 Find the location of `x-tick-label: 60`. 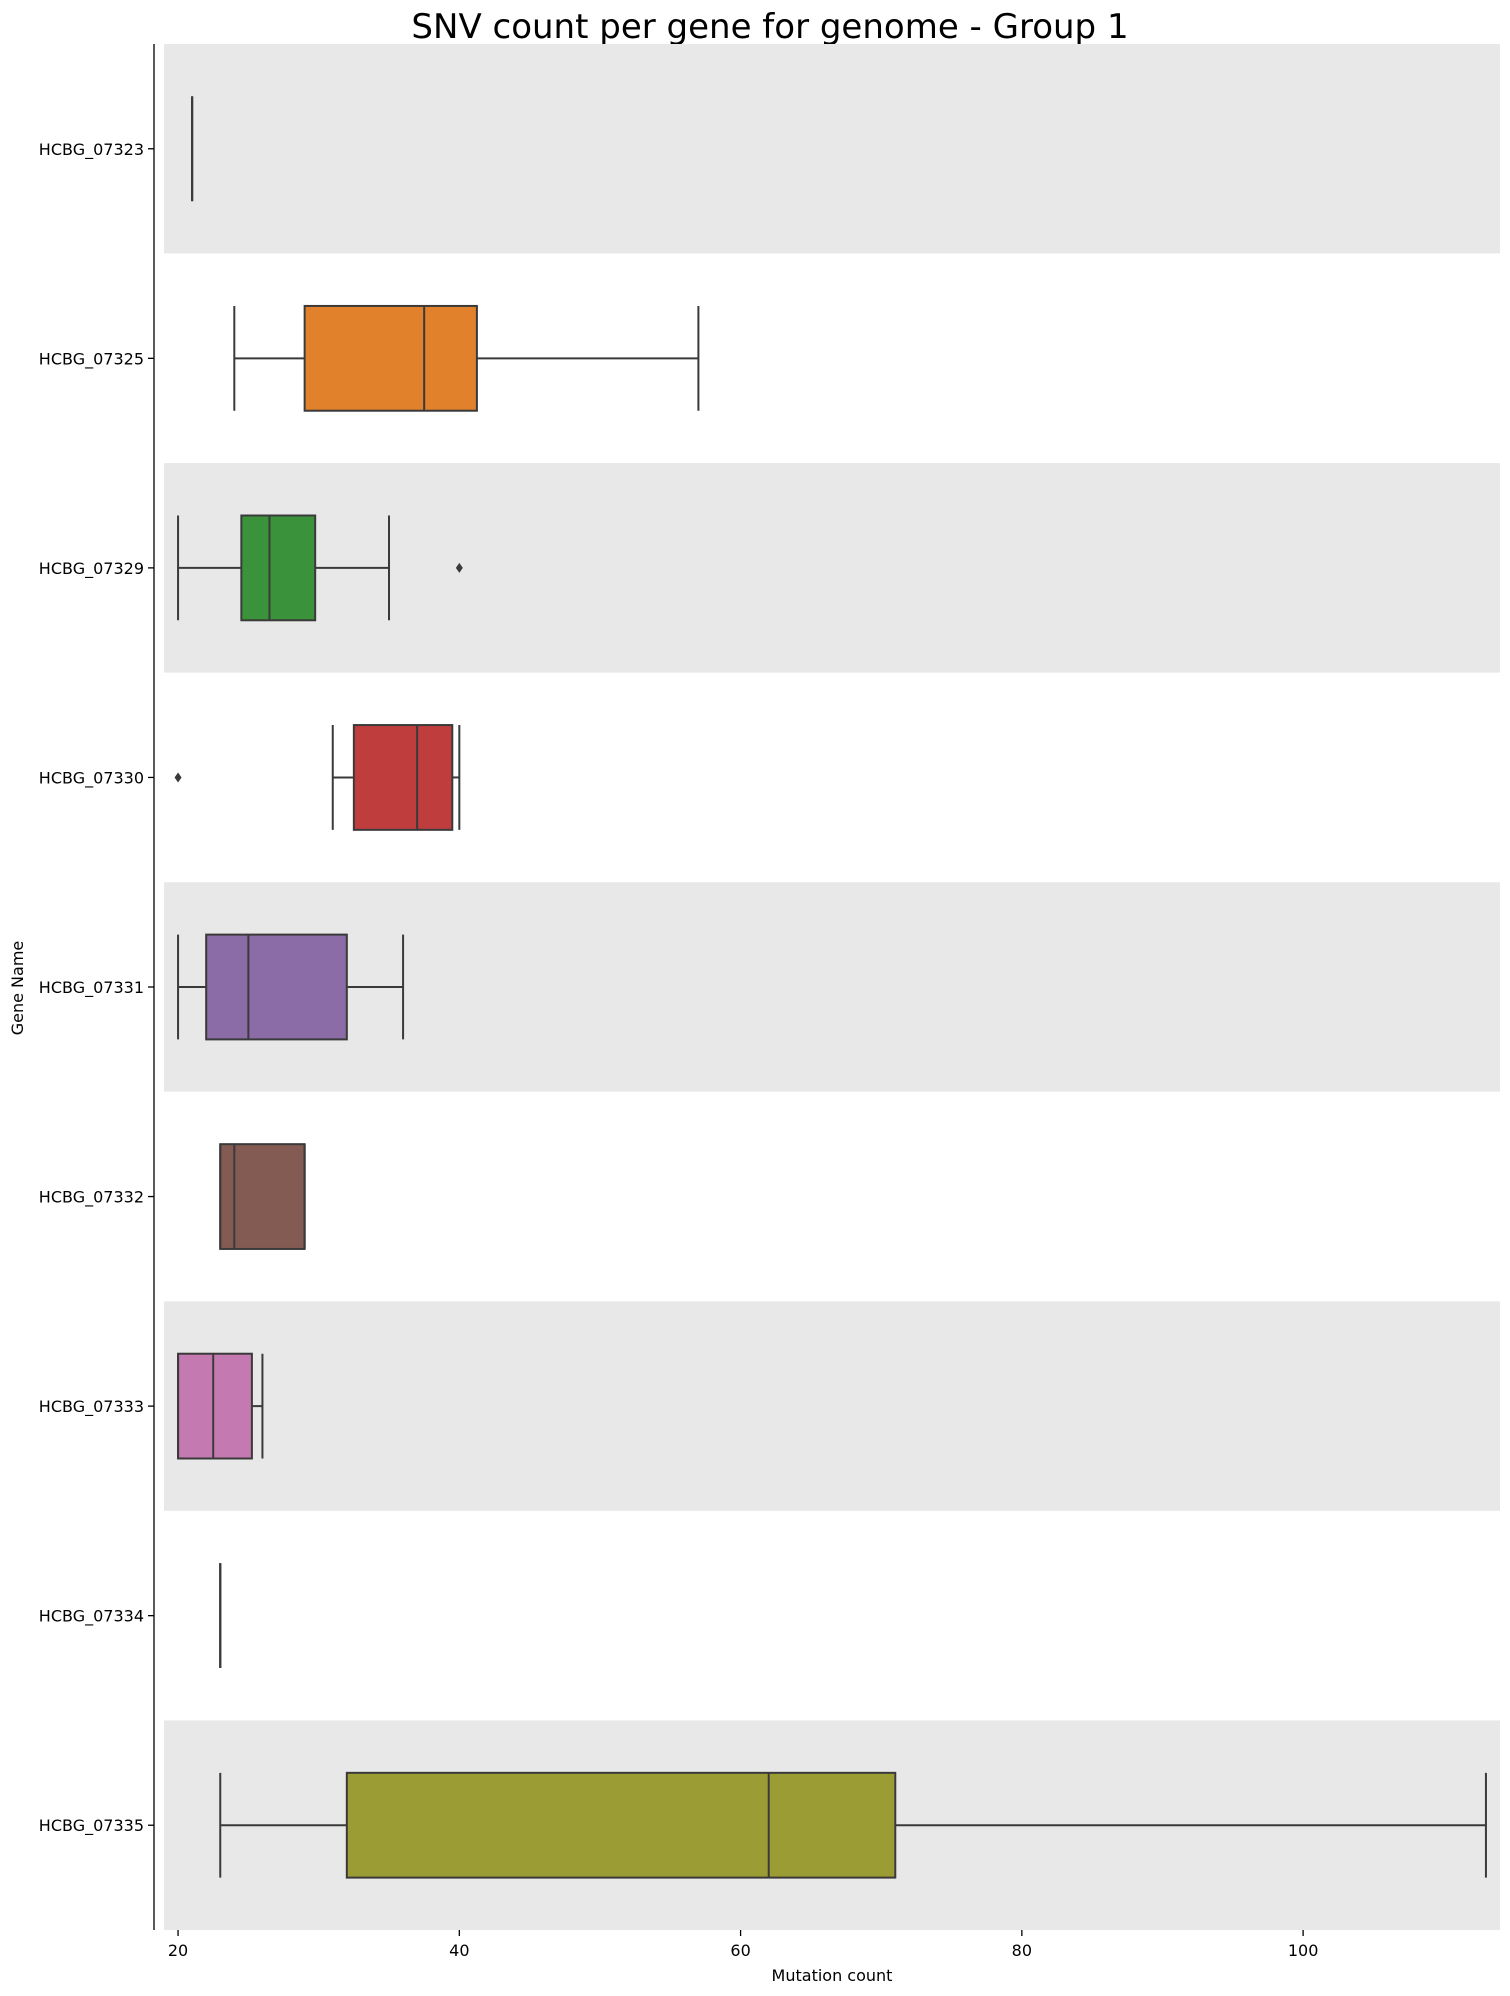

x-tick-label: 60 is located at coordinates (740, 1950).